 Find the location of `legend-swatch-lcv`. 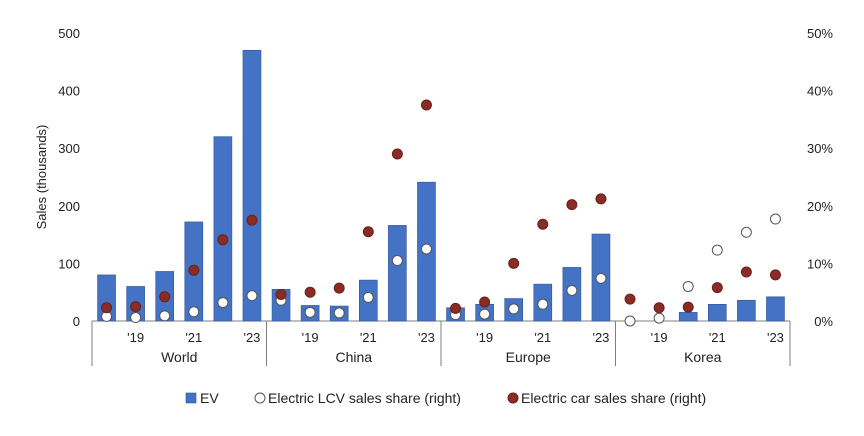

legend-swatch-lcv is located at coordinates (260, 398).